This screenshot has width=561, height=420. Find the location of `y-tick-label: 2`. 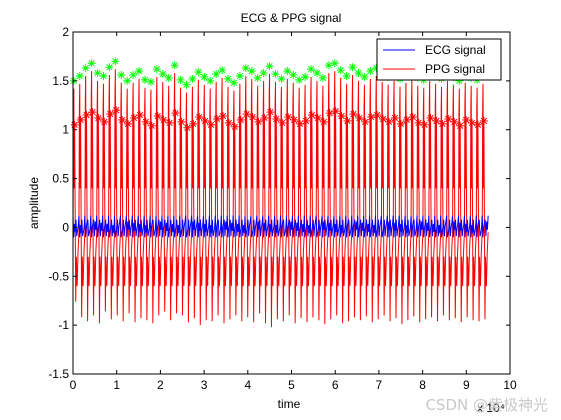

y-tick-label: 2 is located at coordinates (65, 32).